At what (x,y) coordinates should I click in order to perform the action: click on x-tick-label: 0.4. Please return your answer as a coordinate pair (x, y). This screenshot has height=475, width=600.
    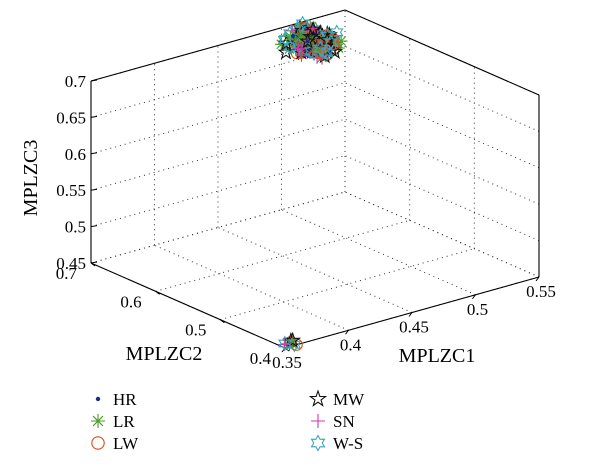
    Looking at the image, I should click on (351, 344).